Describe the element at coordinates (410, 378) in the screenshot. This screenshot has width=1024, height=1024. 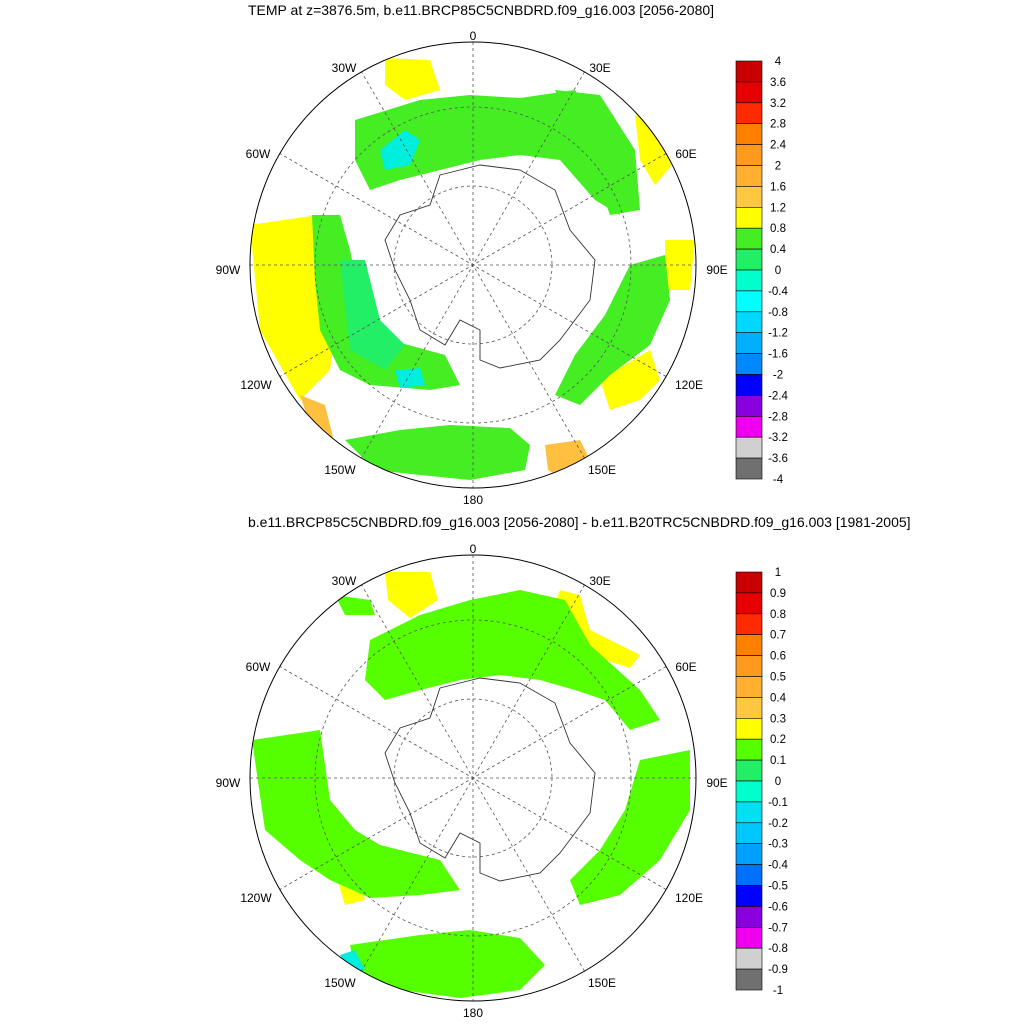
I see `field-cyan-120w` at that location.